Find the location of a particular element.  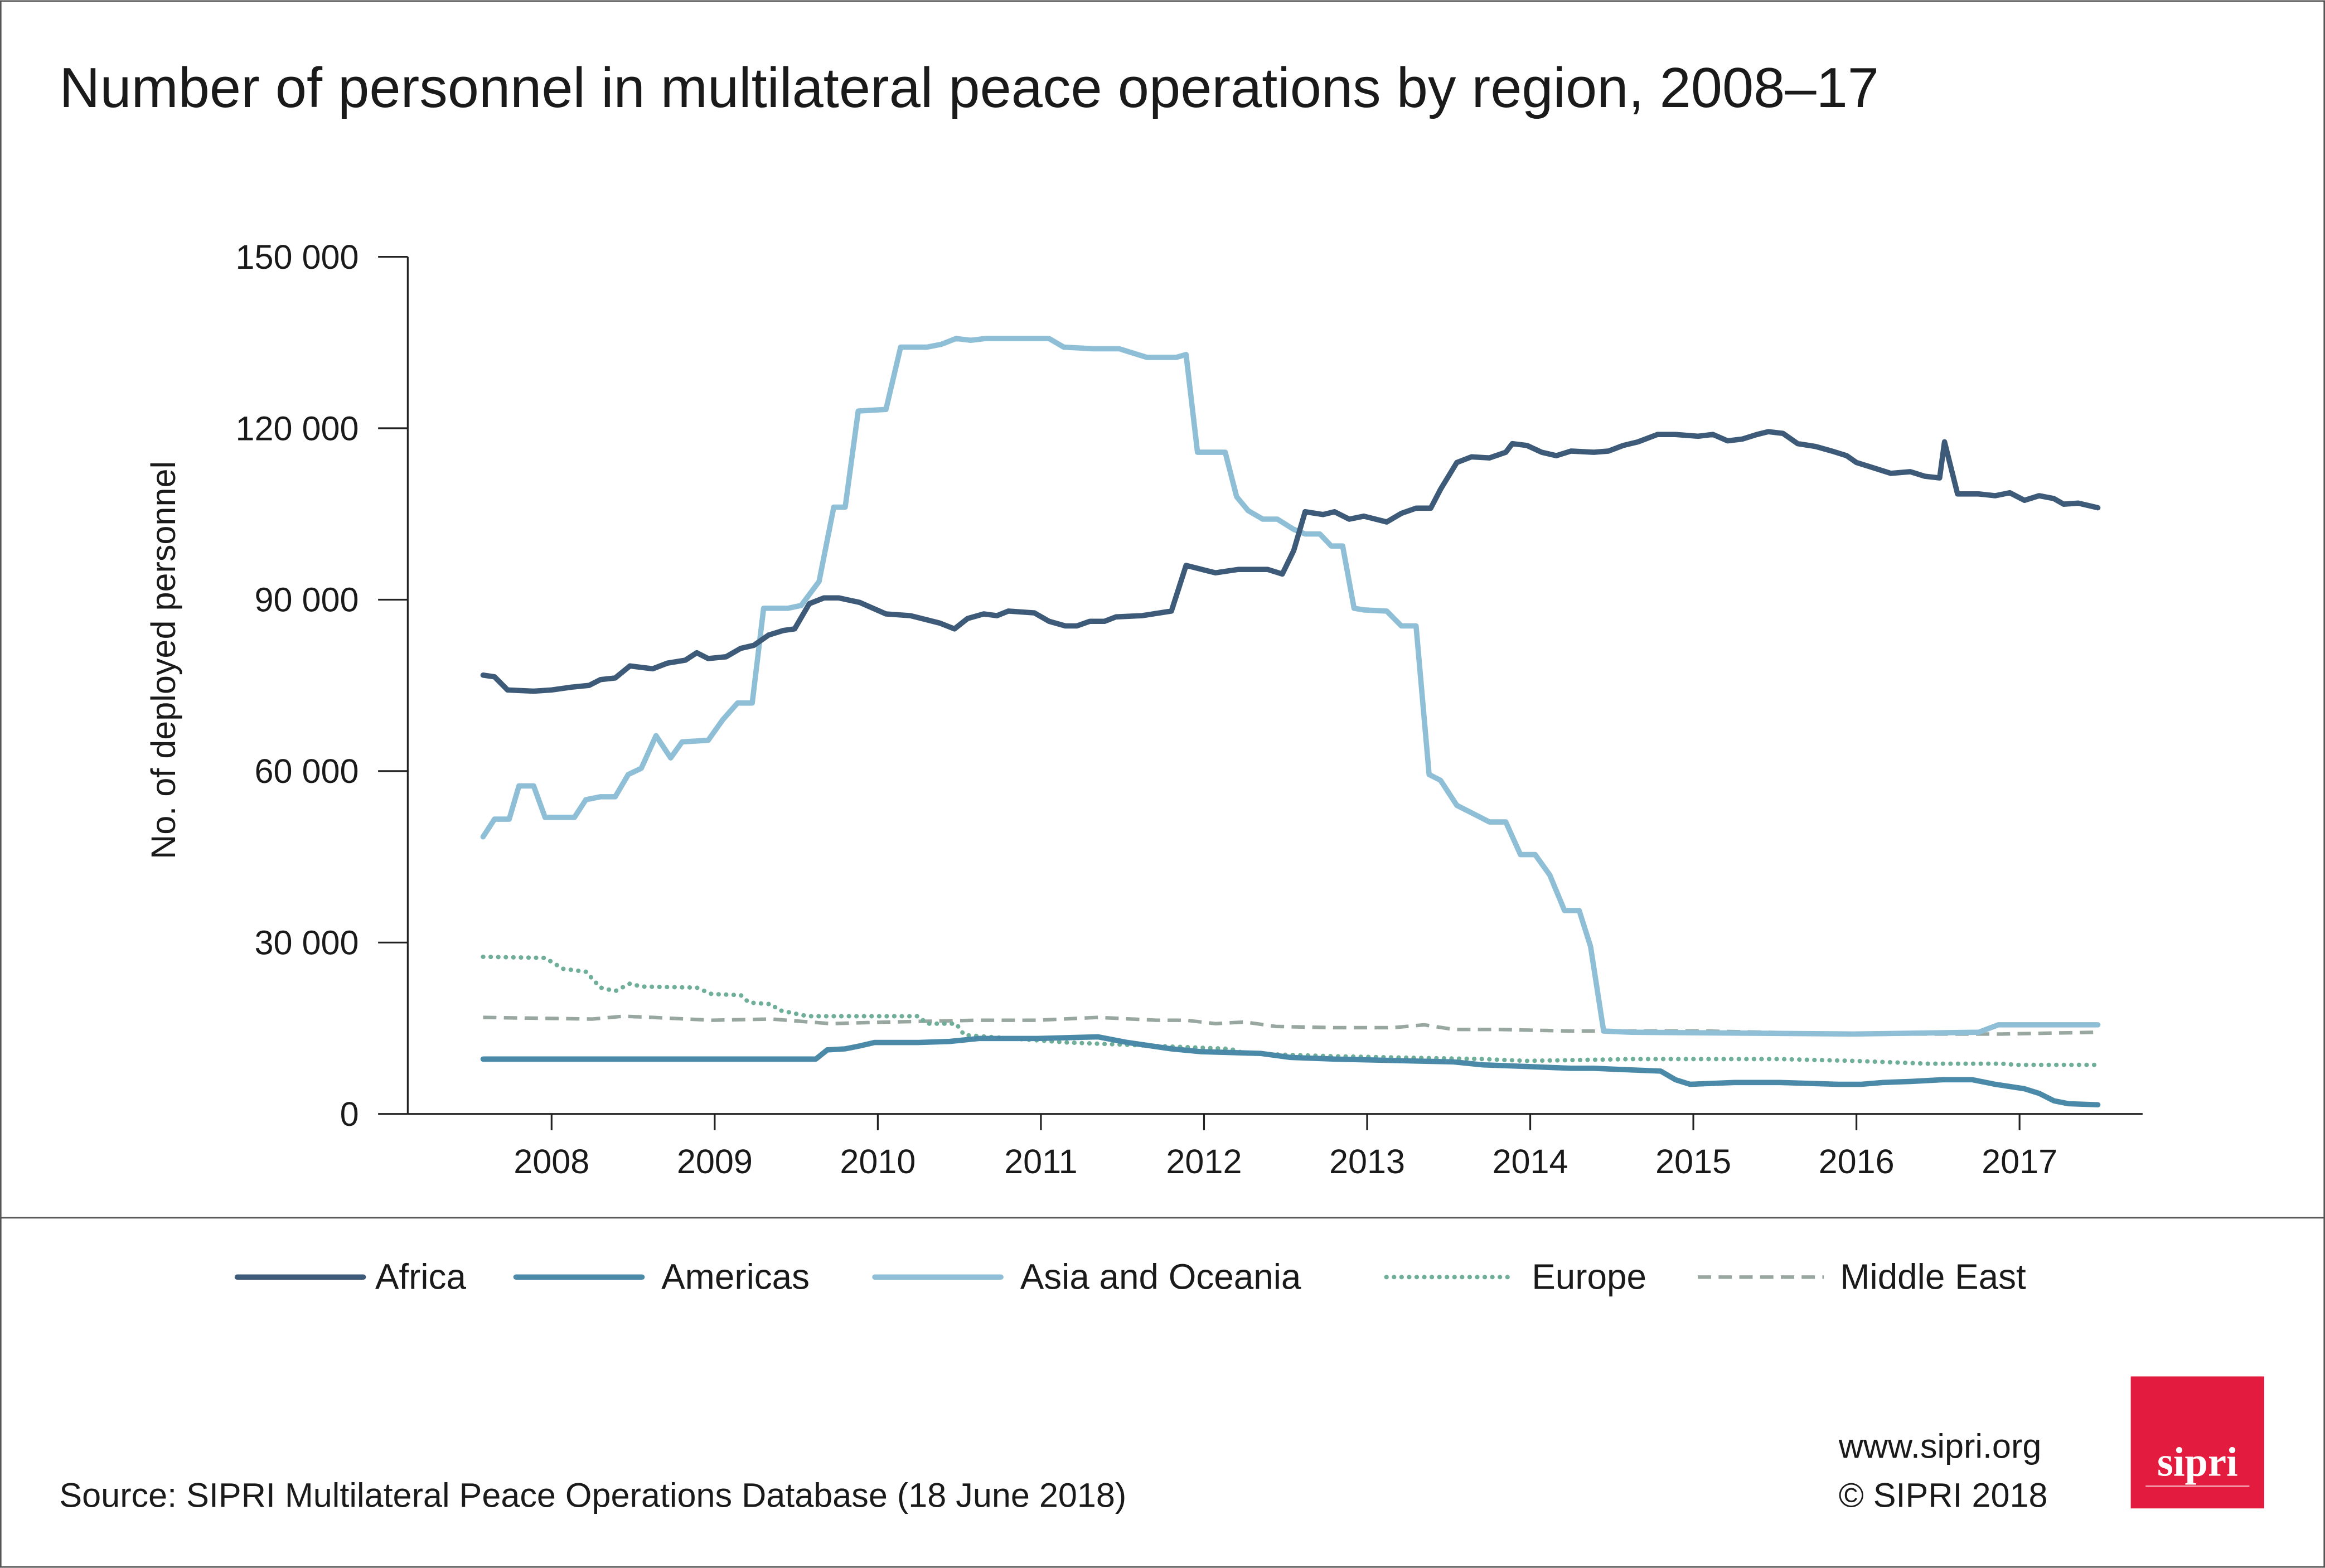

series-line-africa is located at coordinates (1290, 561).